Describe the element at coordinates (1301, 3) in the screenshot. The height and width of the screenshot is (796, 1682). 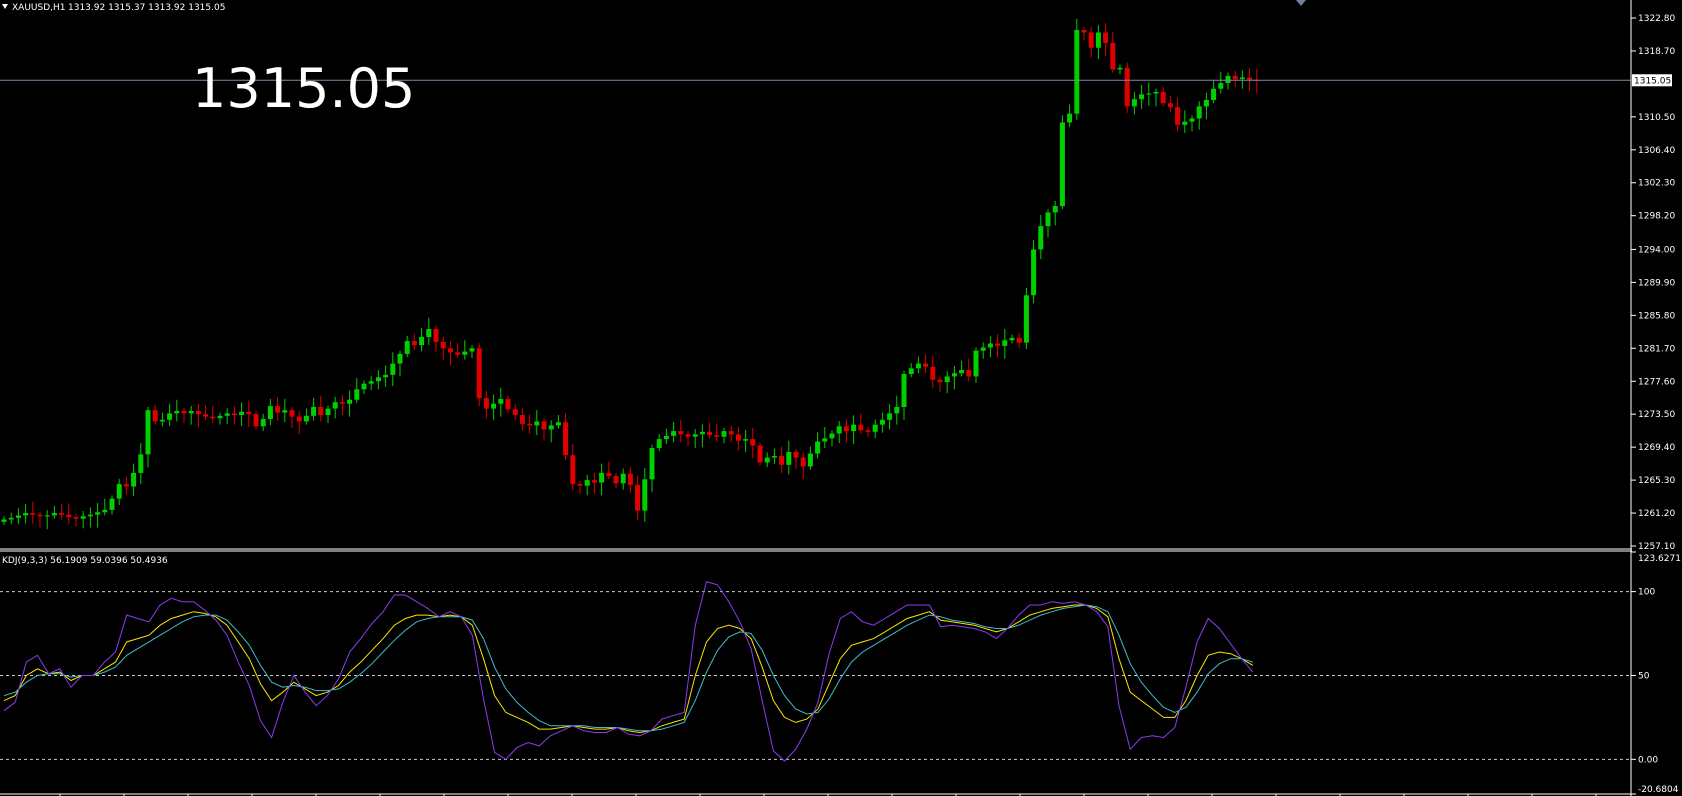
I see `shift-marker-icon` at that location.